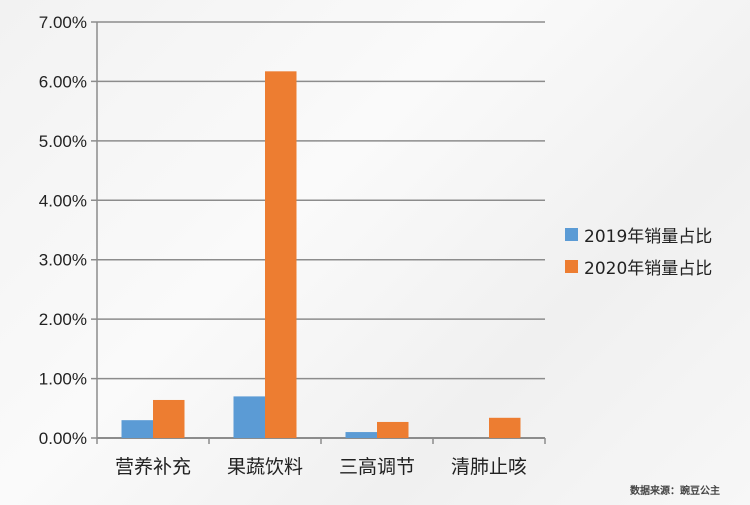 This screenshot has height=505, width=750. What do you see at coordinates (63, 81) in the screenshot?
I see `y-tick-label: 6.00%` at bounding box center [63, 81].